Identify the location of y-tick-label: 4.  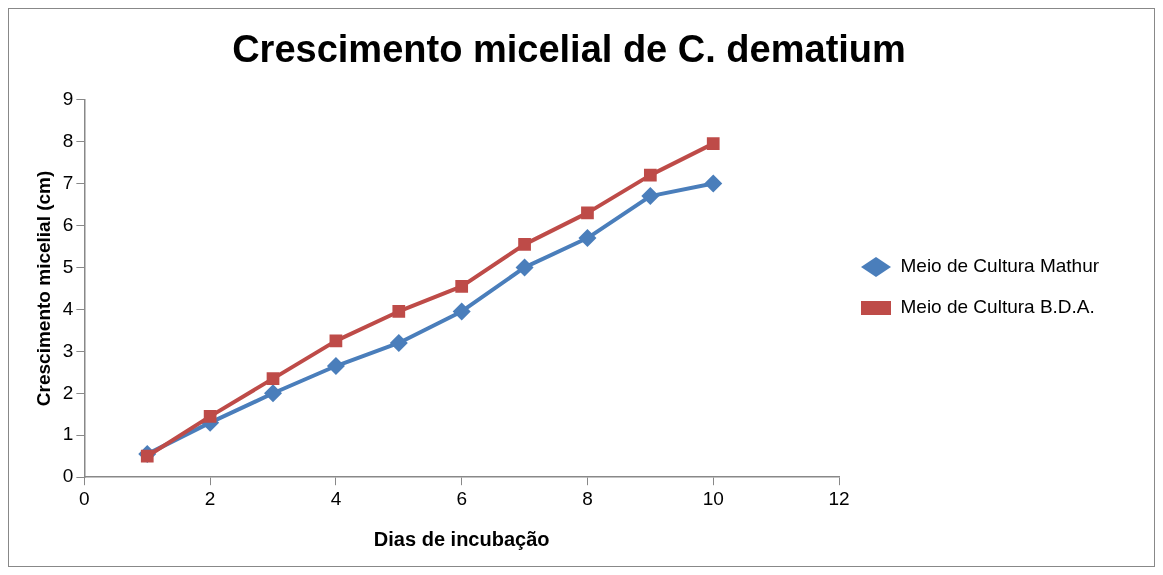
(68, 308).